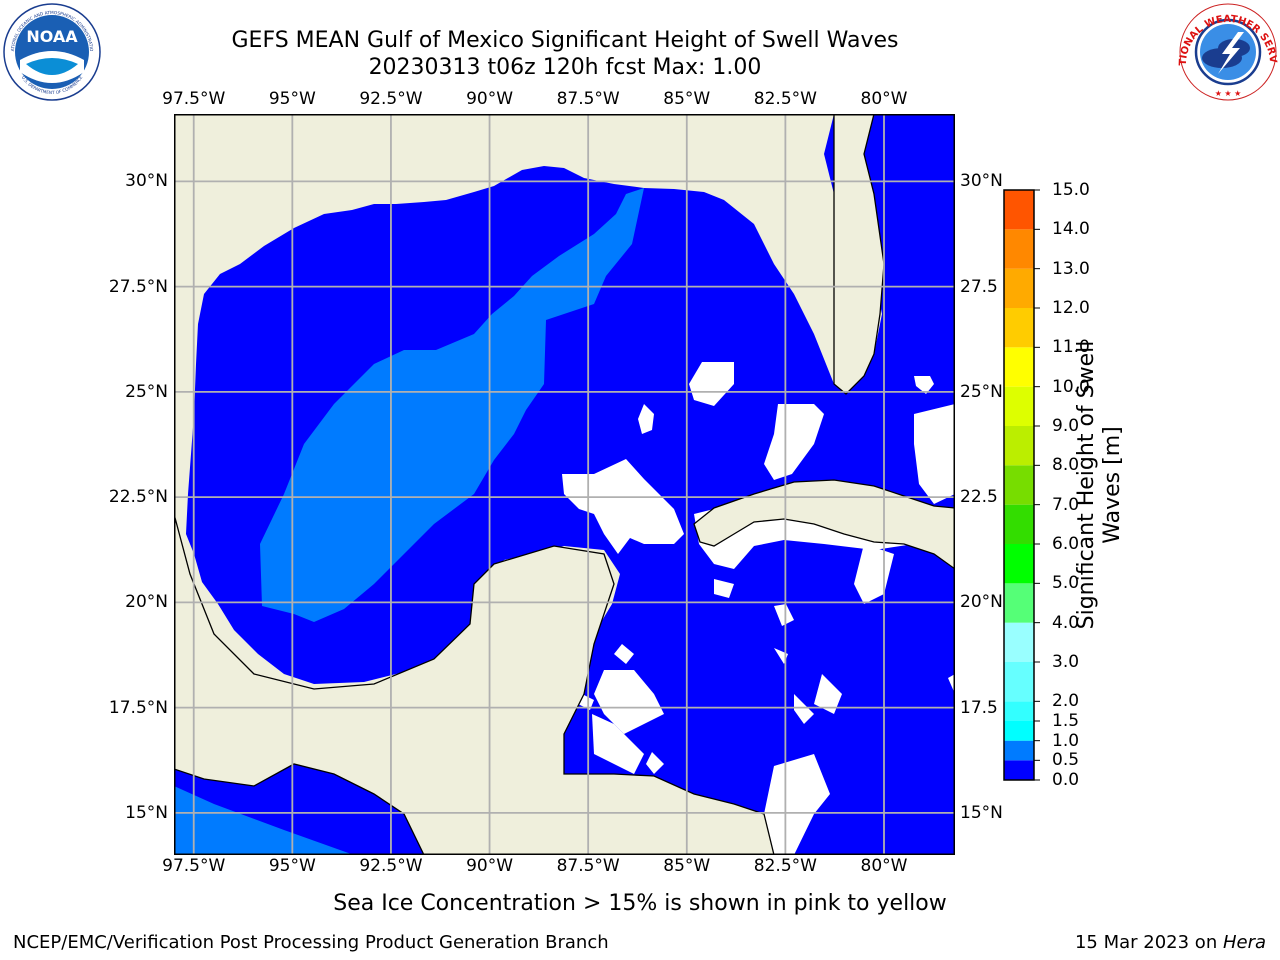  Describe the element at coordinates (884, 866) in the screenshot. I see `lon-label-bottom-7: 80°W` at that location.